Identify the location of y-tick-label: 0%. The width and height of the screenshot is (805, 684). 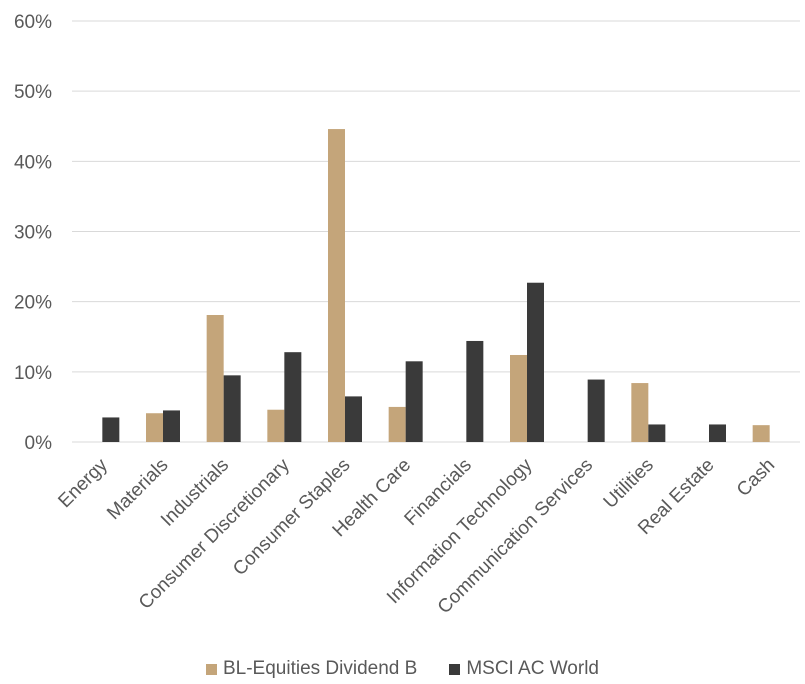
(39, 443).